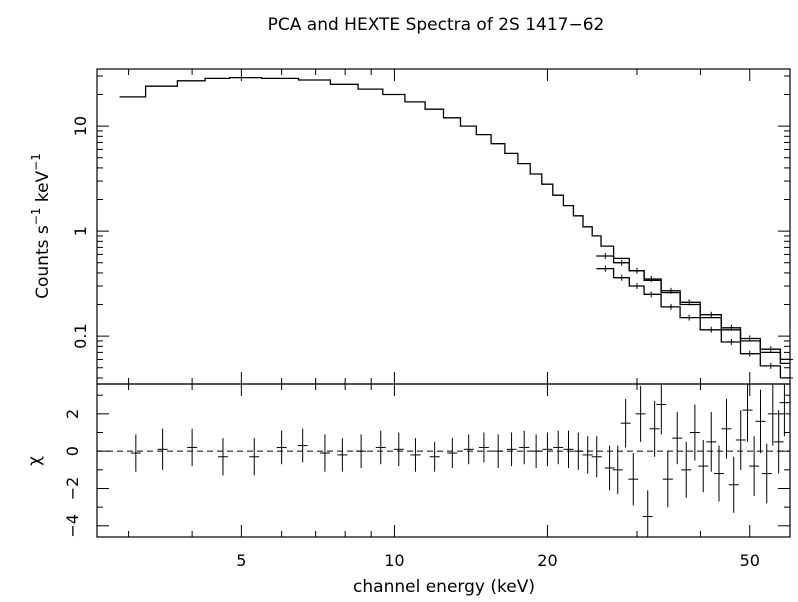  What do you see at coordinates (43, 262) in the screenshot?
I see `y-label-counts: Counts s` at bounding box center [43, 262].